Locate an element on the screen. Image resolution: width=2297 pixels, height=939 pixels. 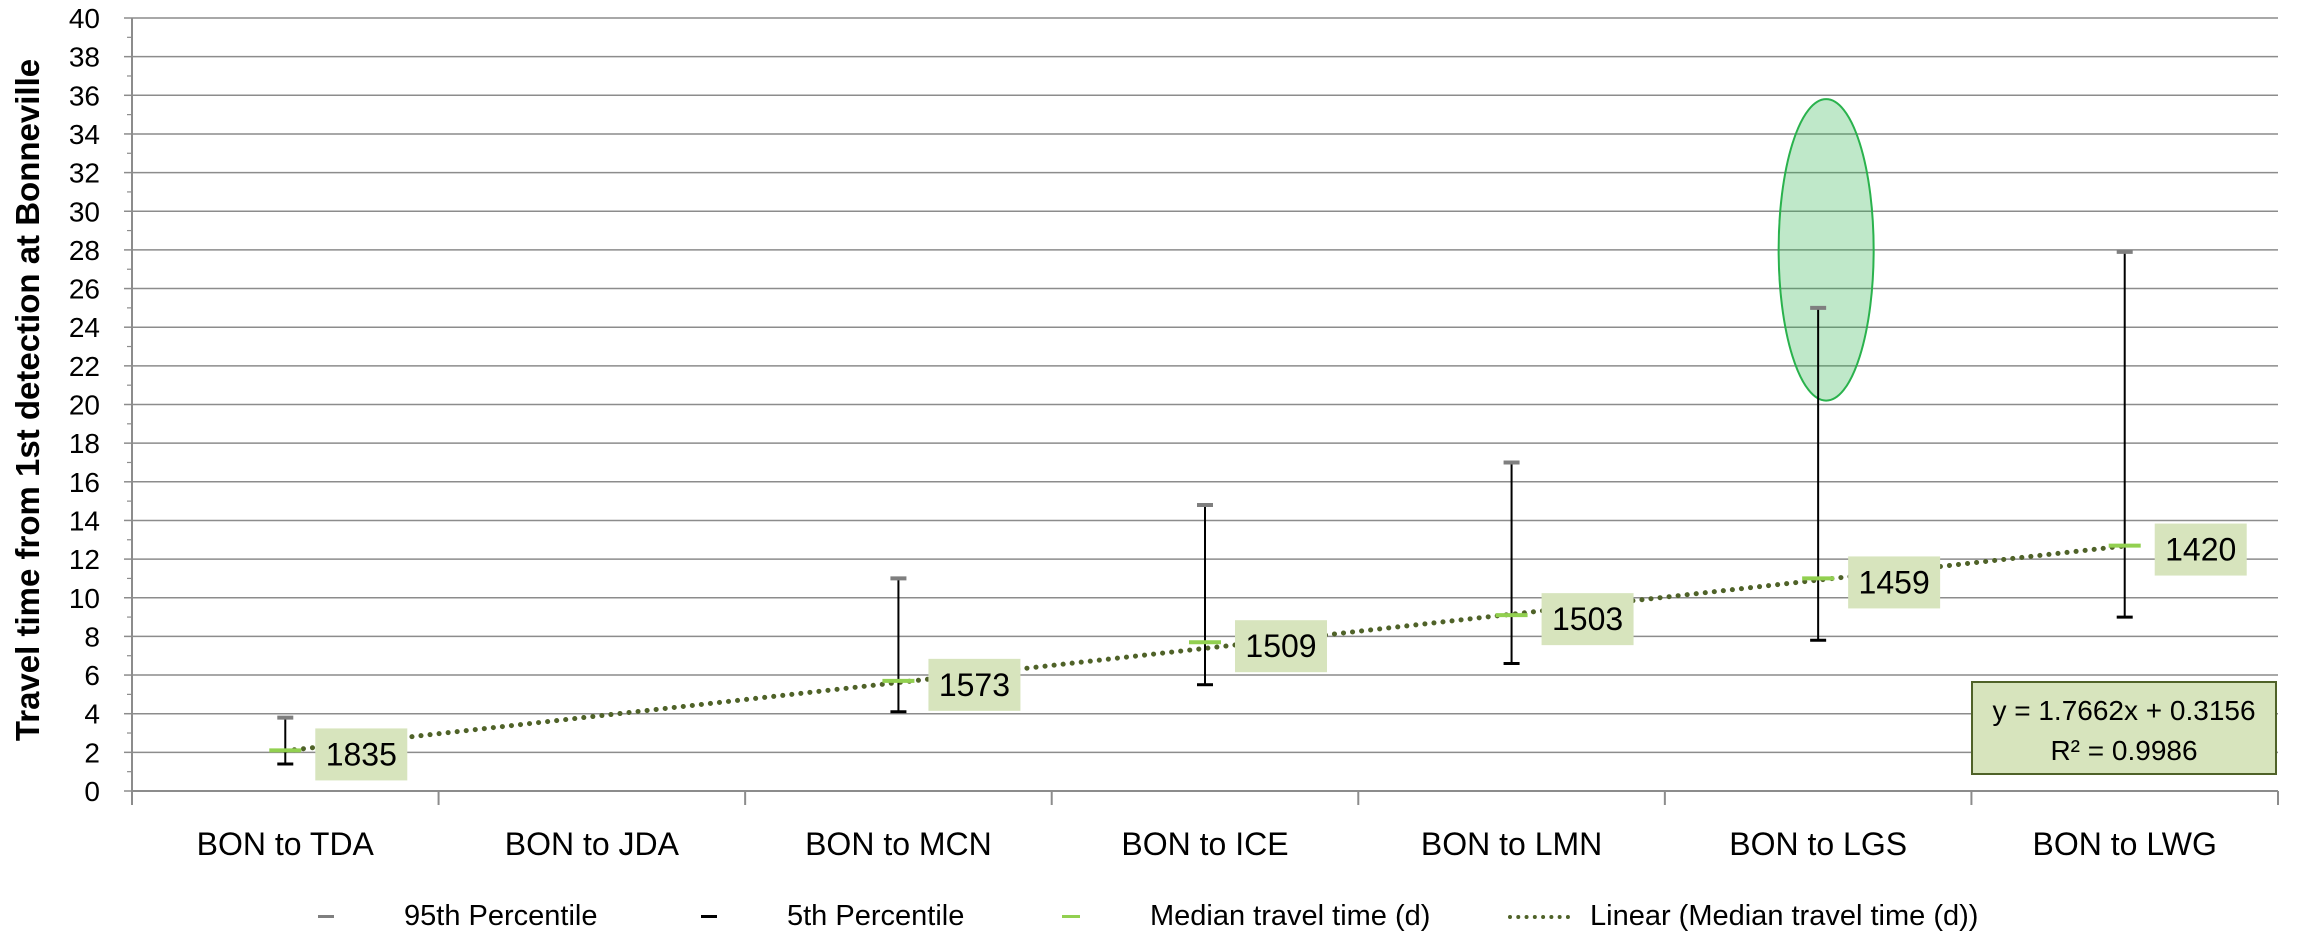
legend-label-95th: 95th Percentile is located at coordinates (501, 916).